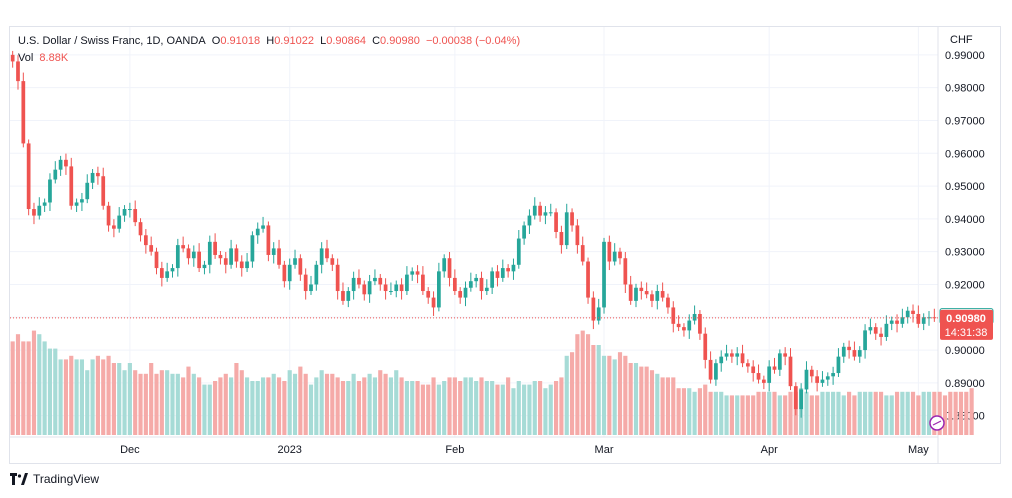  What do you see at coordinates (961, 40) in the screenshot?
I see `currency-label: CHF` at bounding box center [961, 40].